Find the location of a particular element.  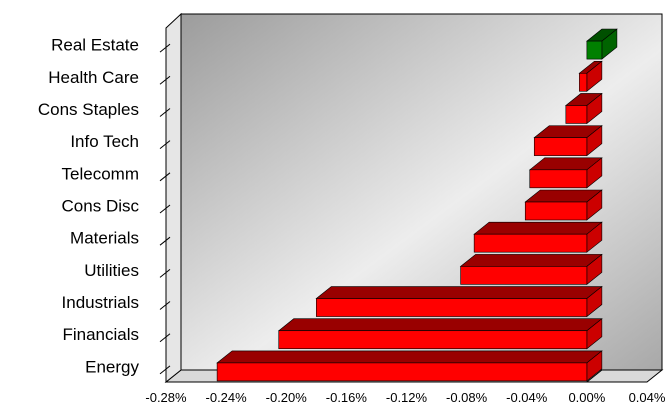

bar-financials is located at coordinates (440, 334).